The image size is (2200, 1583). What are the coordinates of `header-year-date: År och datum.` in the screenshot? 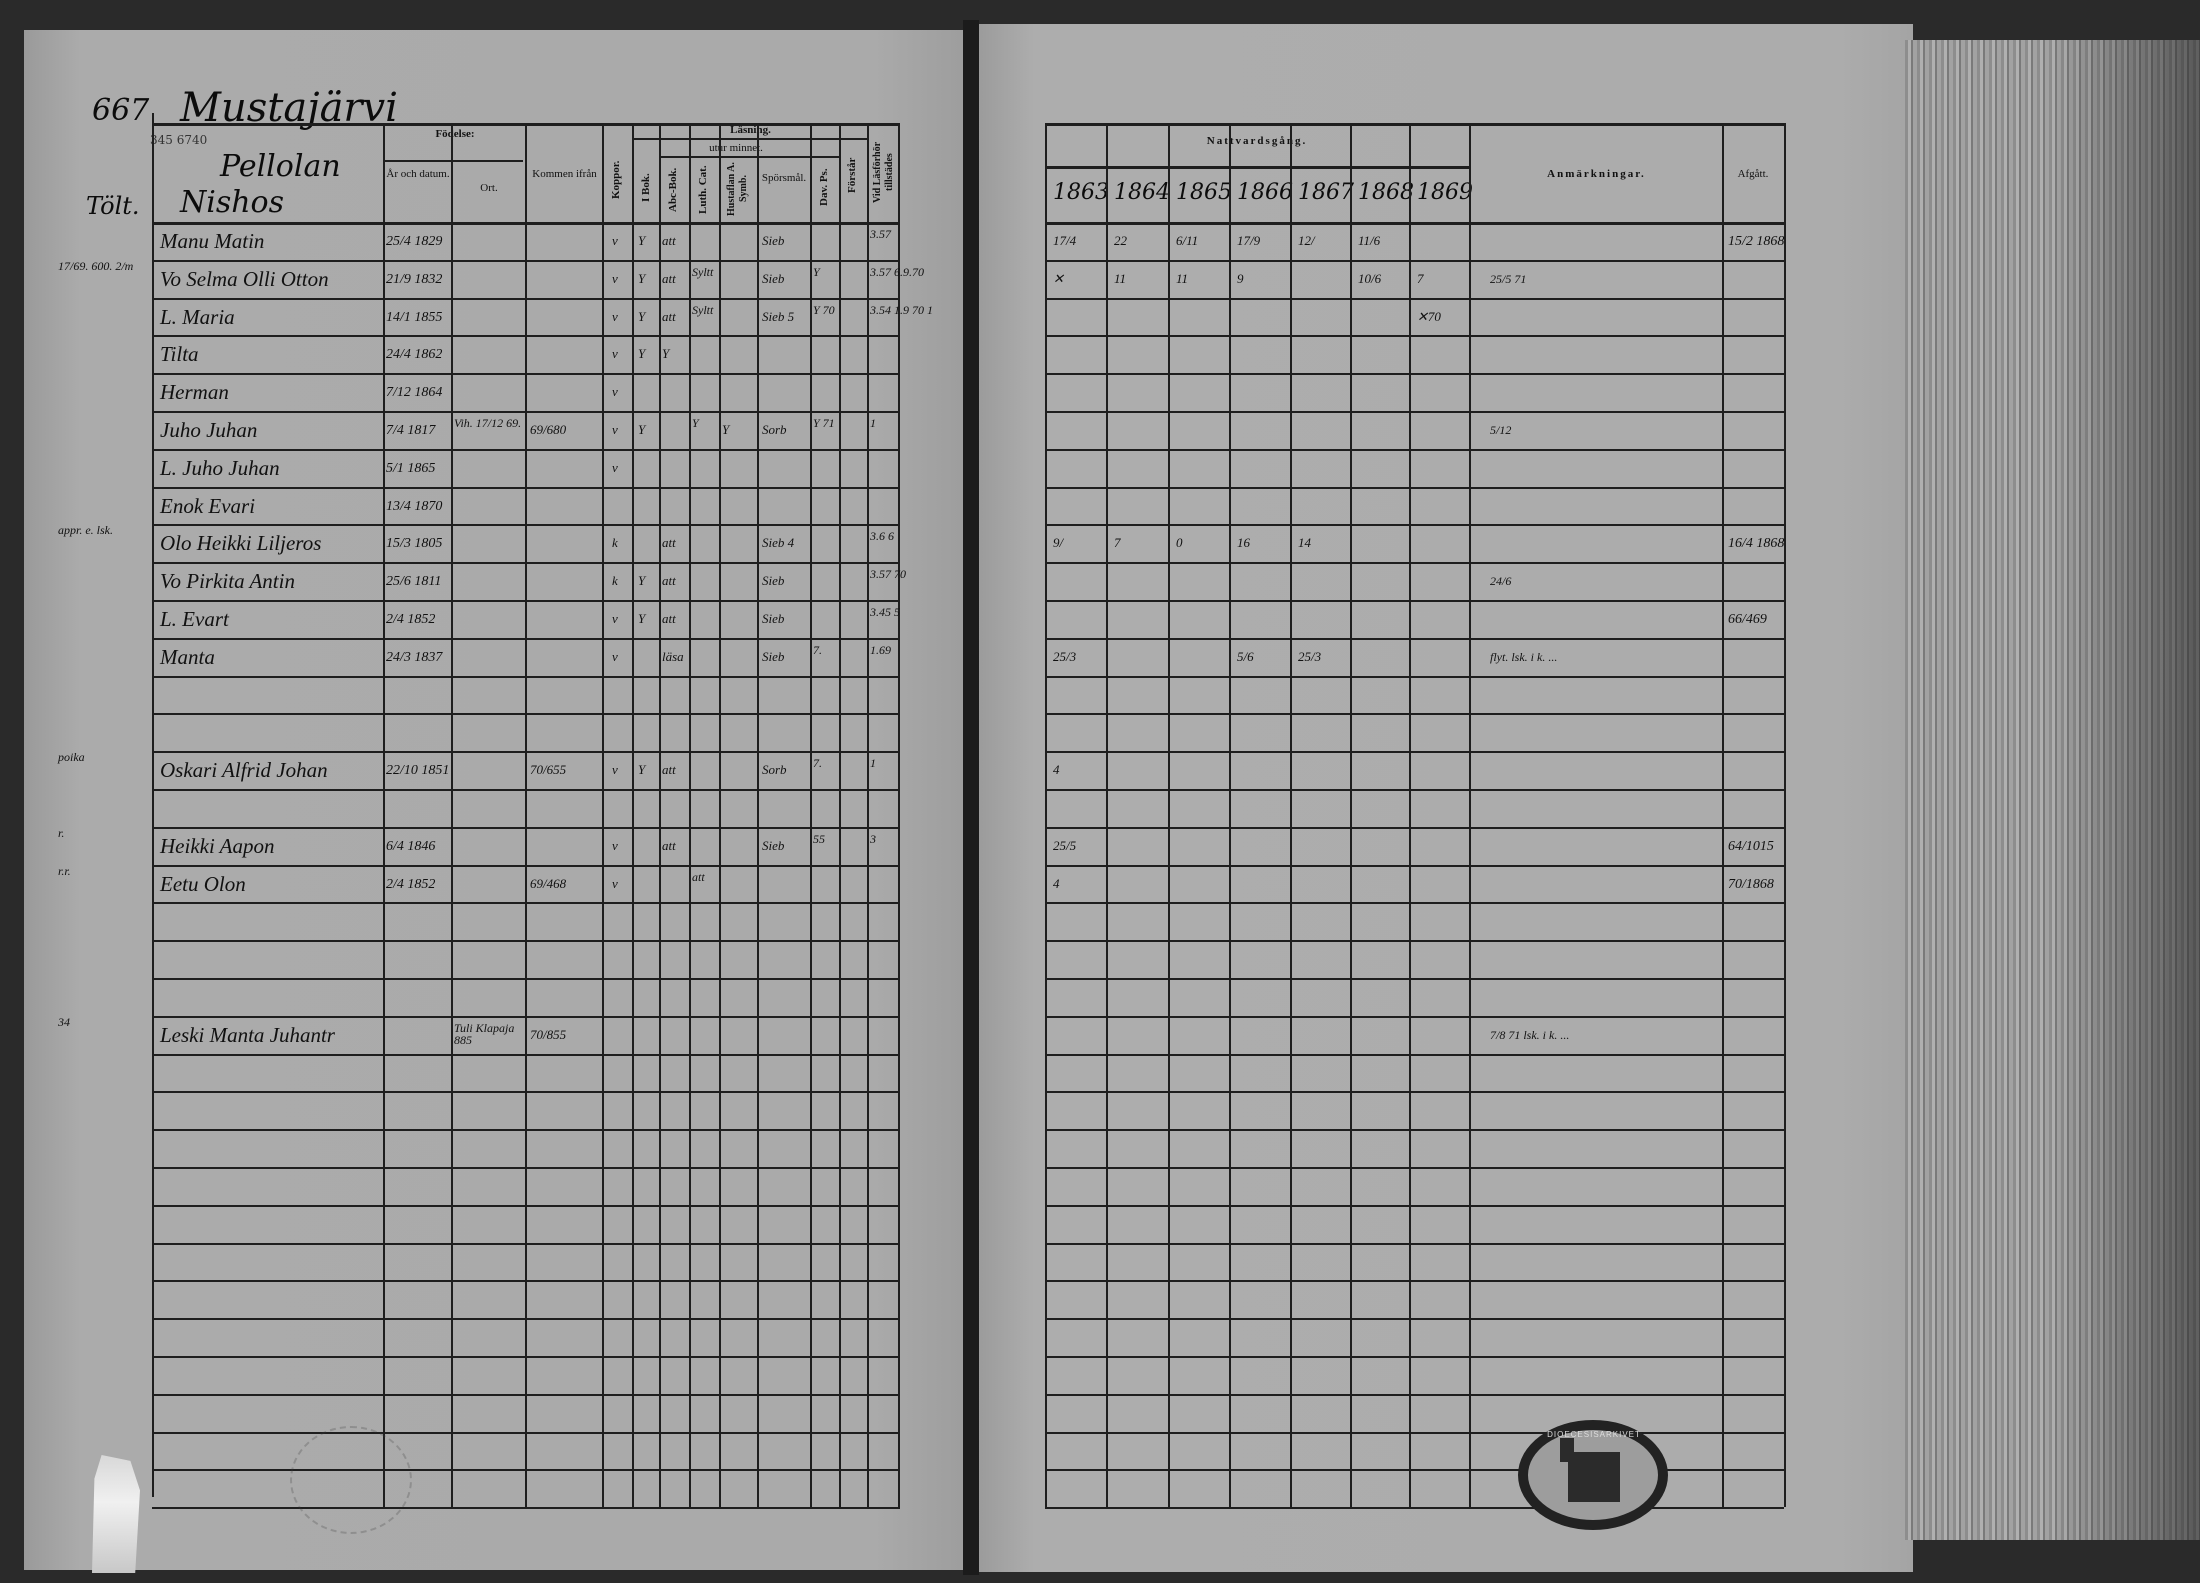 It's located at (418, 174).